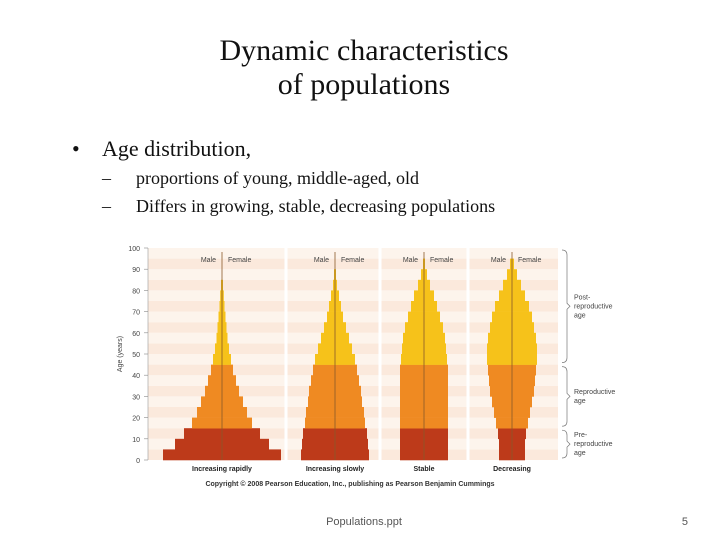 This screenshot has height=546, width=728. Describe the element at coordinates (136, 313) in the screenshot. I see `y-tick-label: 70` at that location.